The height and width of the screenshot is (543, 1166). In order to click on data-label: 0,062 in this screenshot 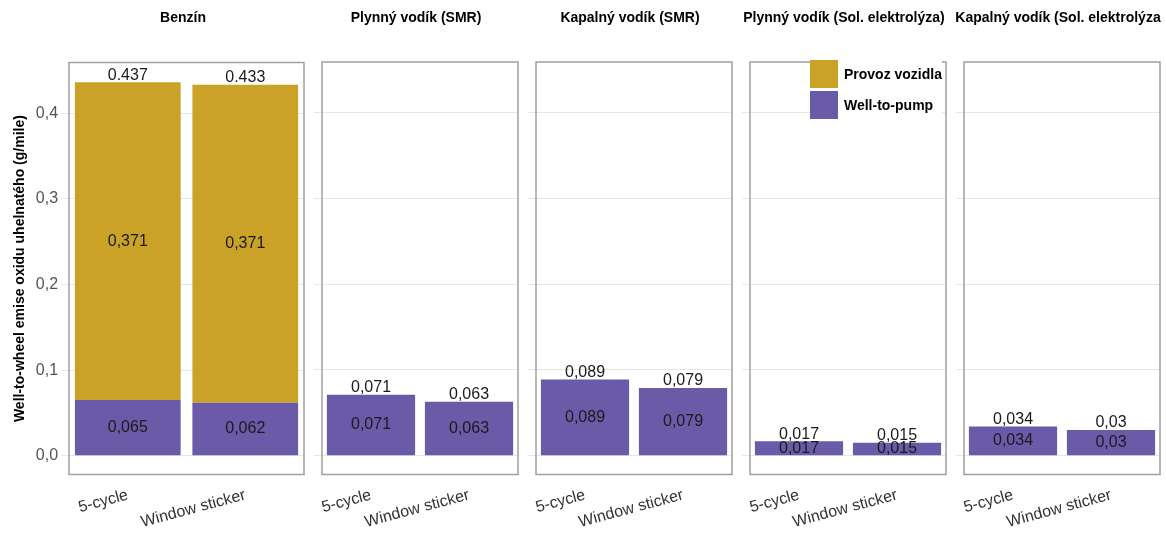, I will do `click(245, 428)`.